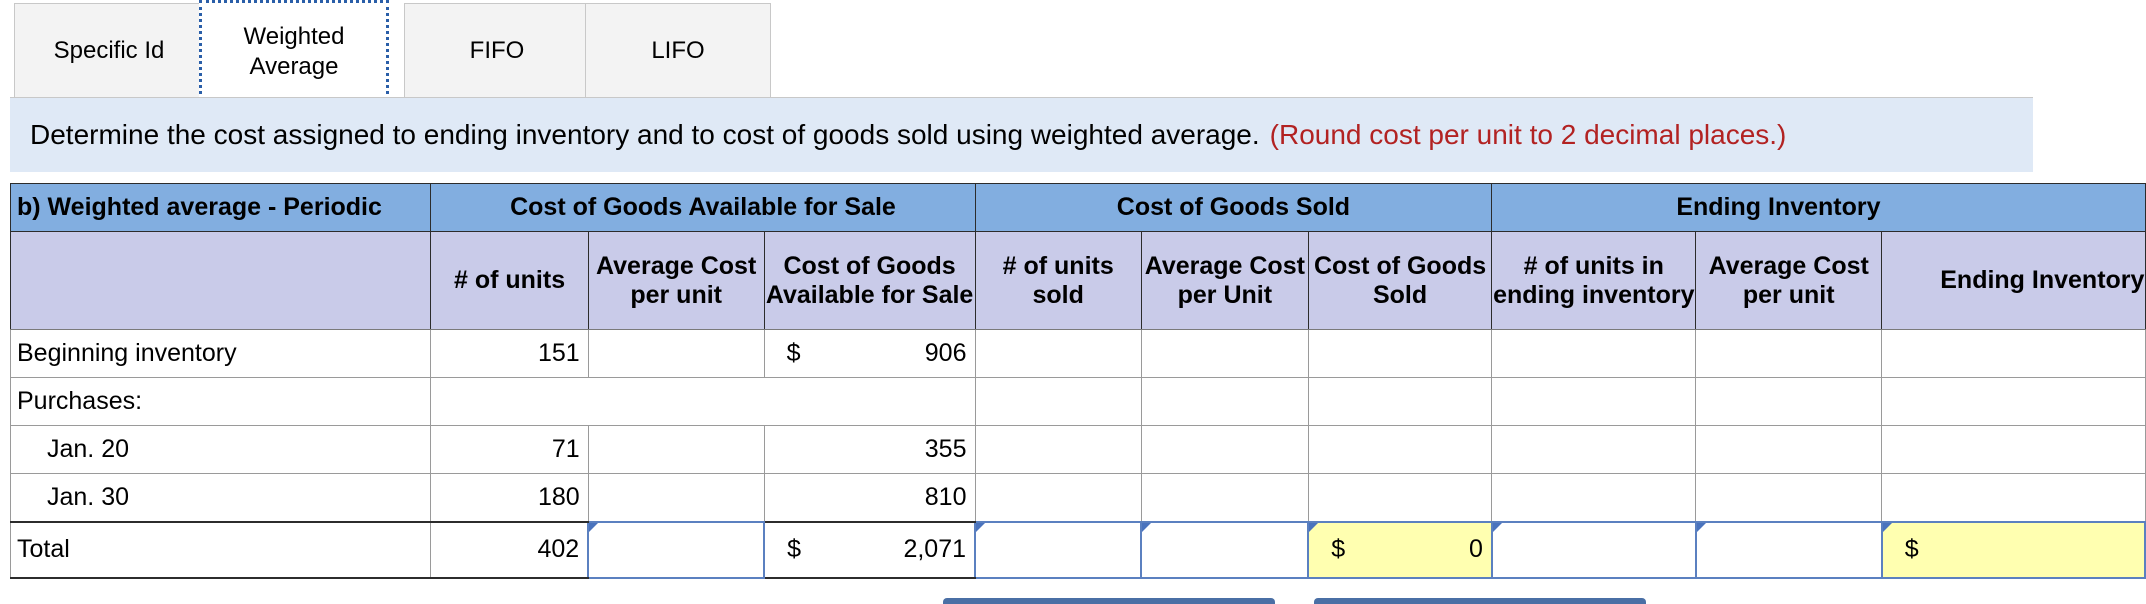 The height and width of the screenshot is (604, 2146). Describe the element at coordinates (1593, 549) in the screenshot. I see `units-ending-input` at that location.